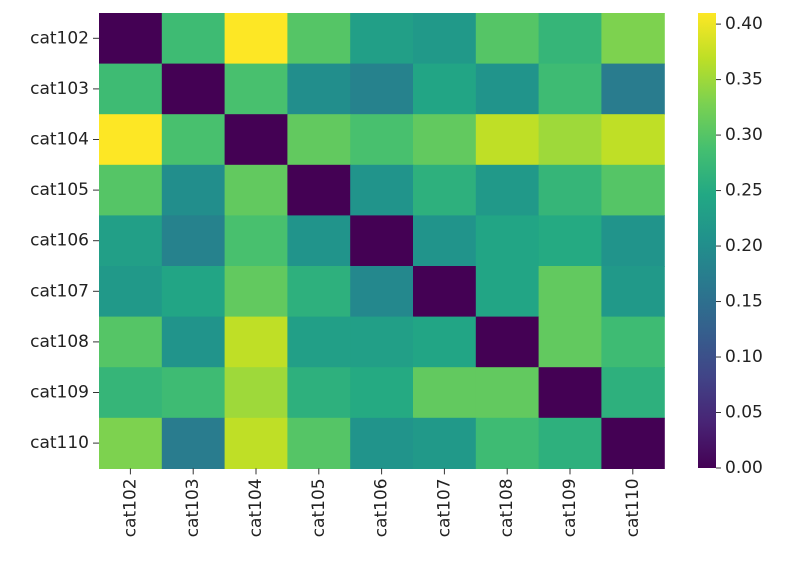 The height and width of the screenshot is (566, 790). What do you see at coordinates (707, 240) in the screenshot?
I see `colorbar-gradient` at bounding box center [707, 240].